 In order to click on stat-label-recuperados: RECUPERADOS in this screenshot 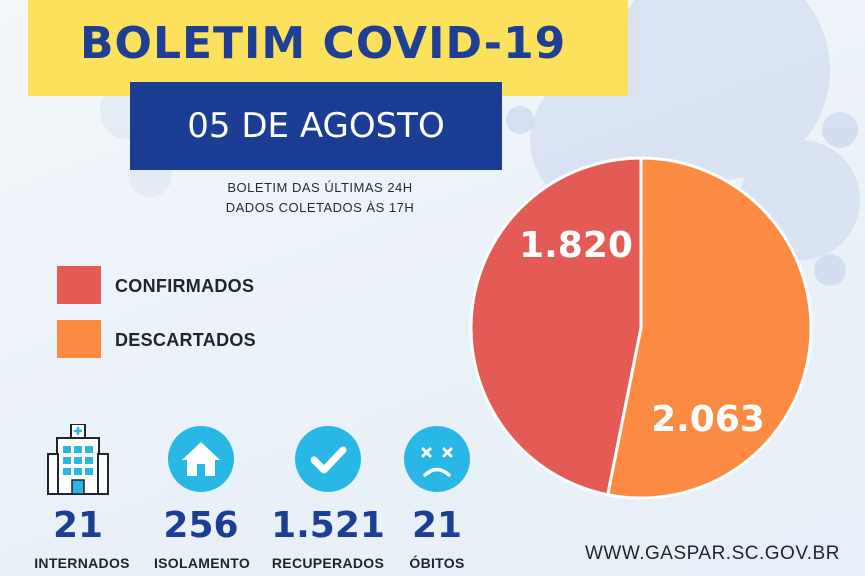, I will do `click(328, 563)`.